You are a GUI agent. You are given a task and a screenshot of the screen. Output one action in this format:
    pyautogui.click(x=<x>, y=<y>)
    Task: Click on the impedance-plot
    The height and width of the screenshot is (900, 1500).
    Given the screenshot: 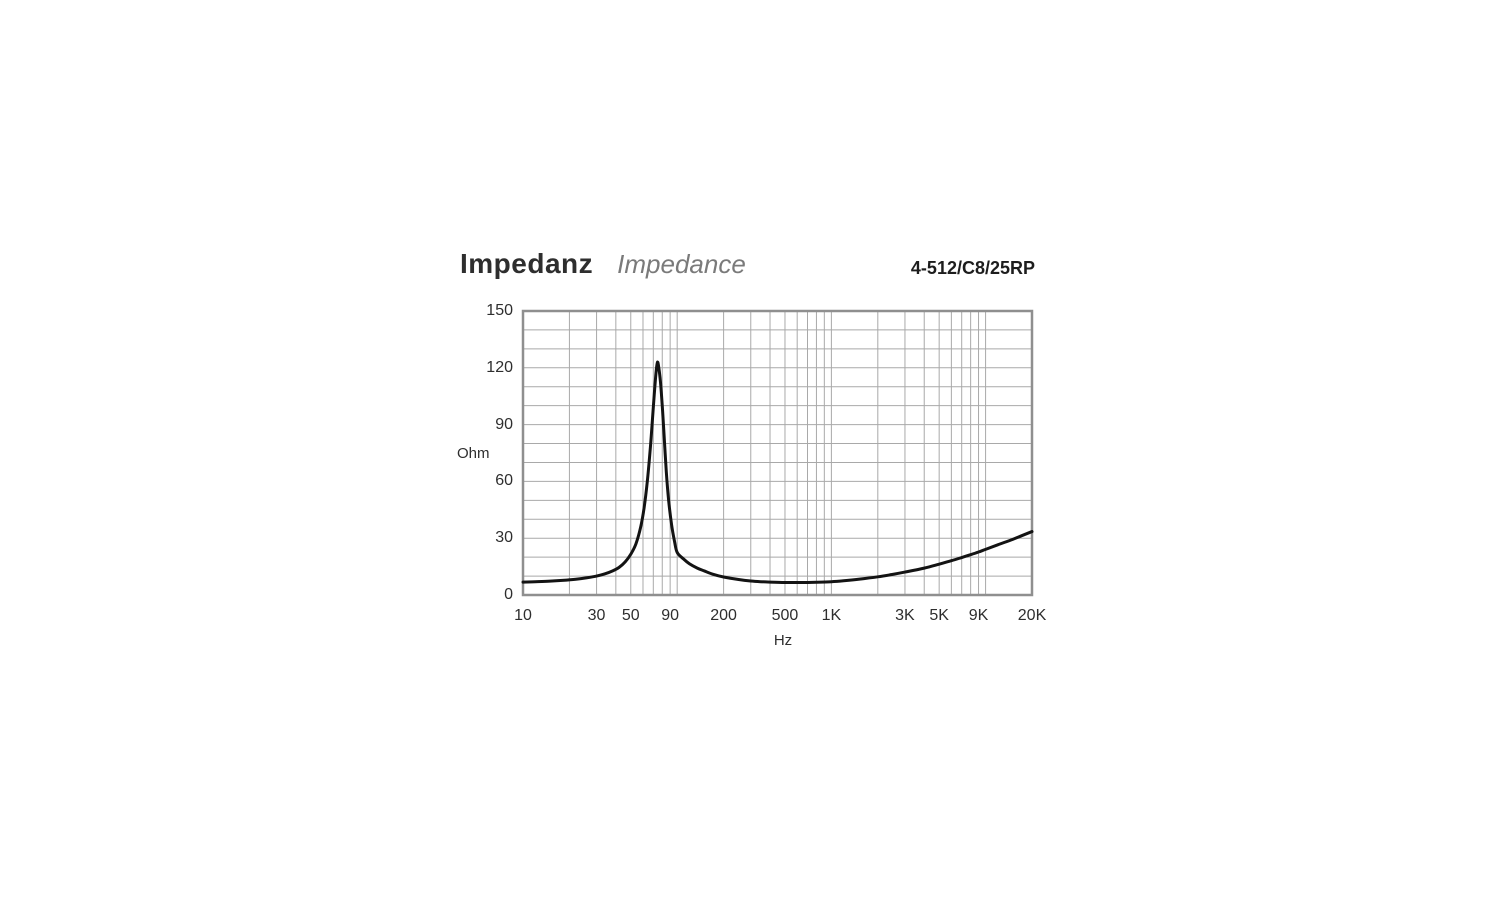 What is the action you would take?
    pyautogui.click(x=777, y=453)
    